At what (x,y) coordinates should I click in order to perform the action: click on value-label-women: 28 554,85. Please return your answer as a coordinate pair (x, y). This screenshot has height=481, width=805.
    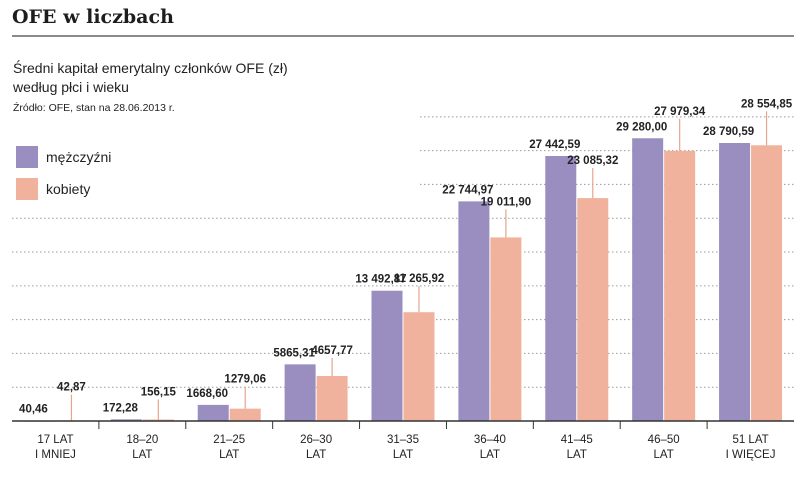
    Looking at the image, I should click on (767, 104).